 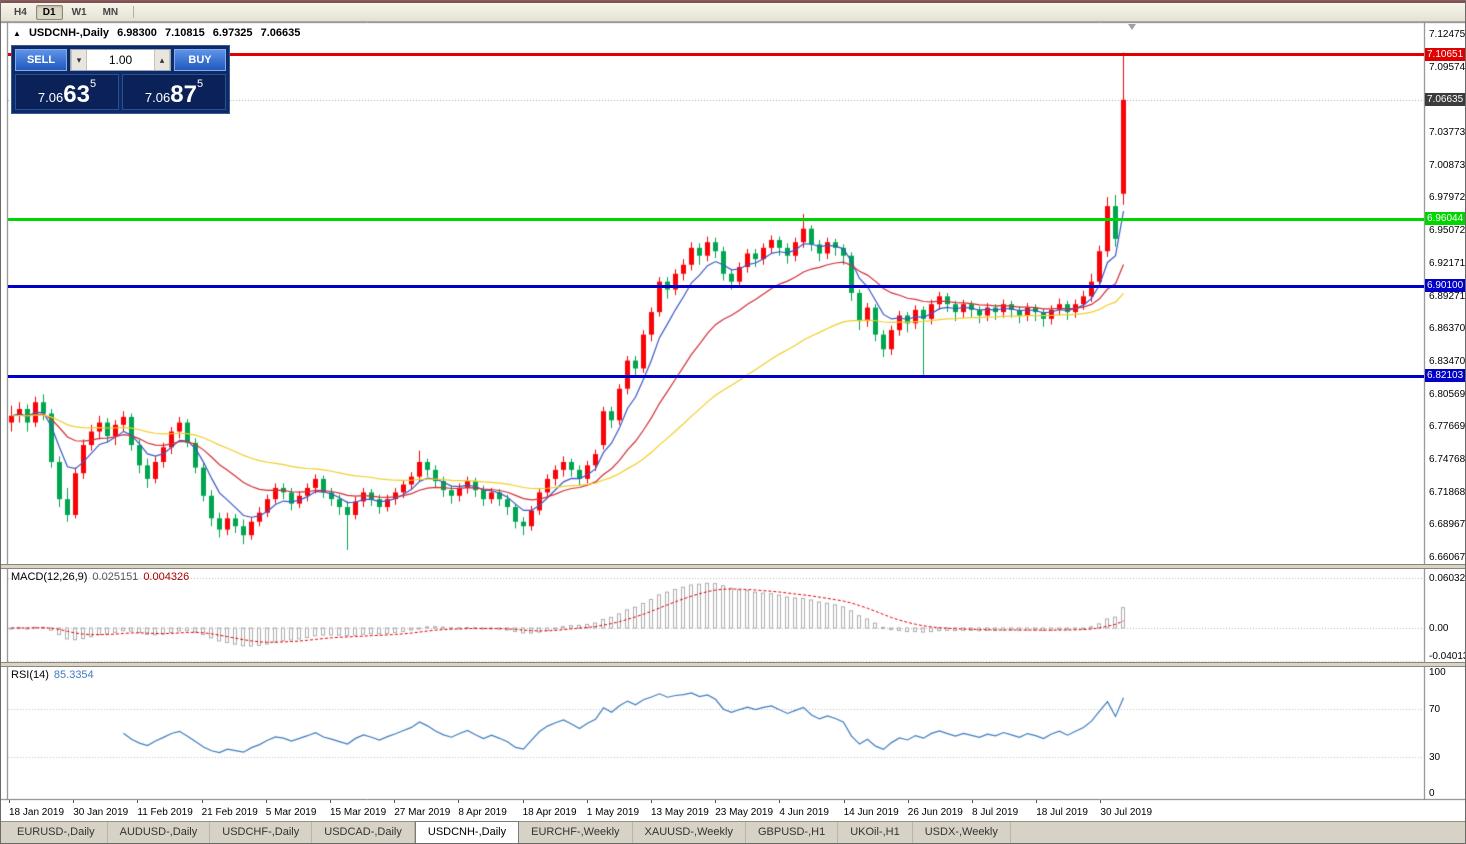 What do you see at coordinates (20, 12) in the screenshot?
I see `timeframe-button-h4: H4` at bounding box center [20, 12].